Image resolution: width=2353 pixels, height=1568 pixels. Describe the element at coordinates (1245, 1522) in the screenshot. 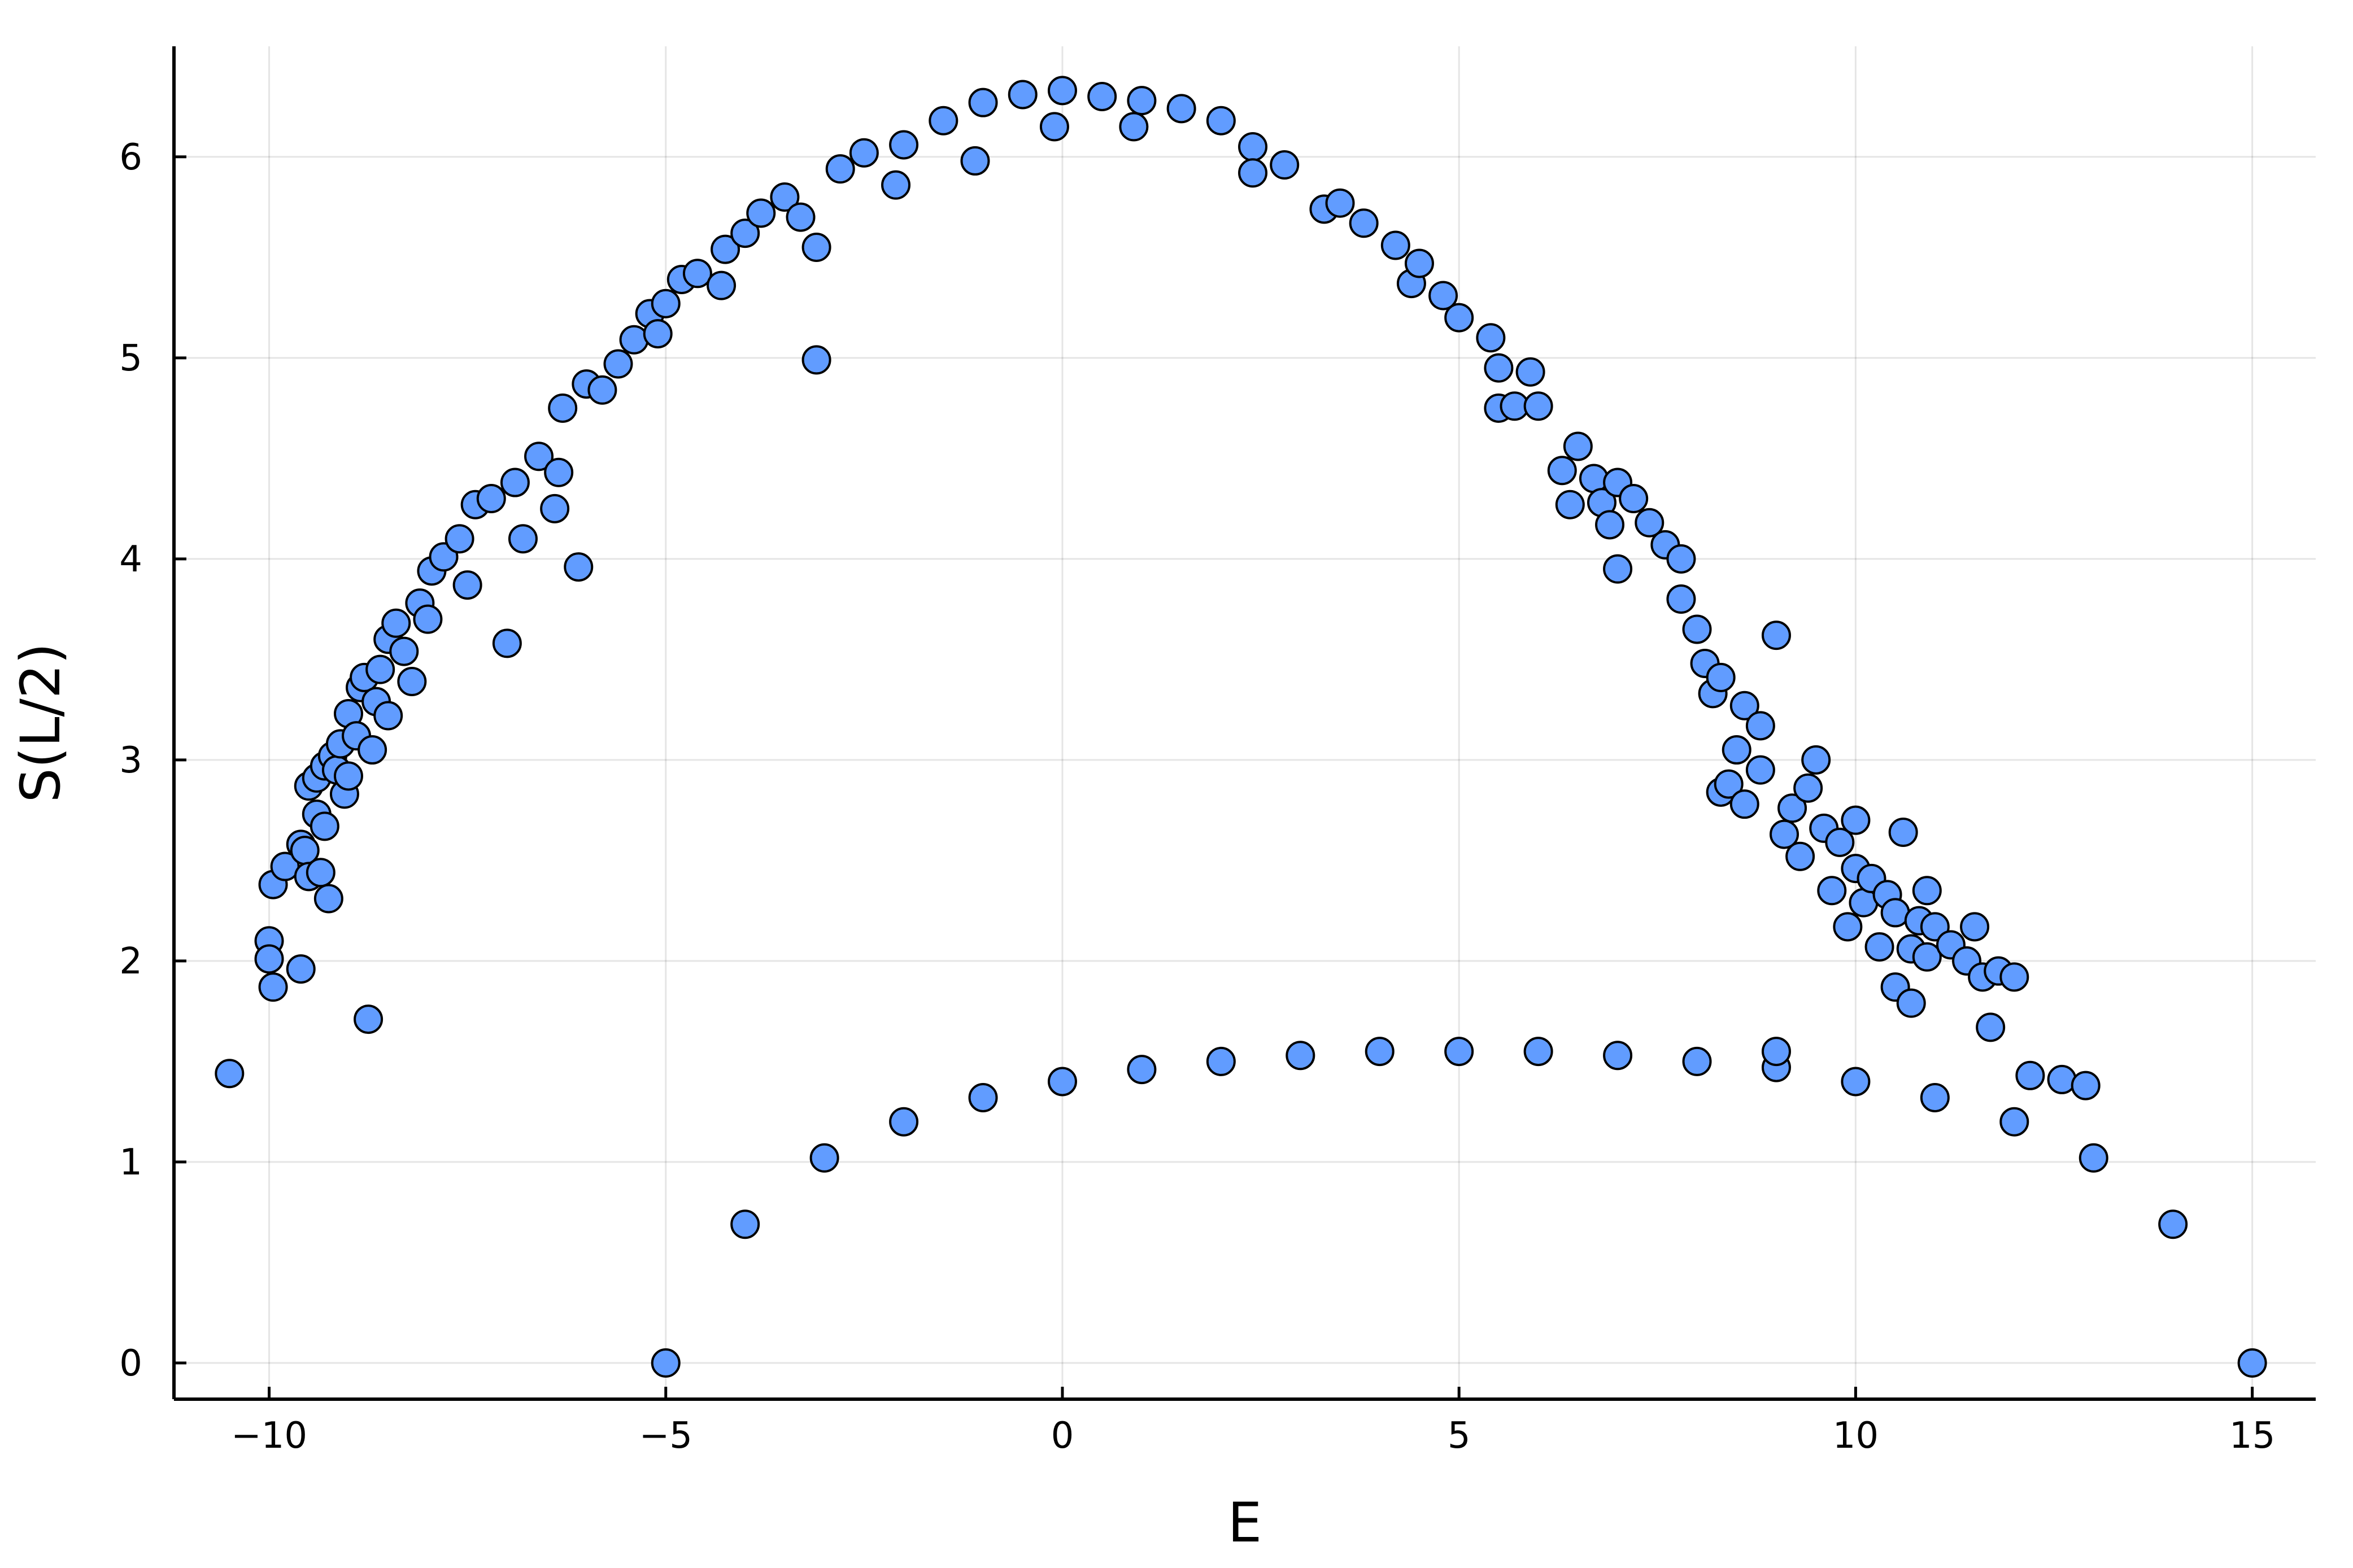

I see `x-axis-title: E` at that location.